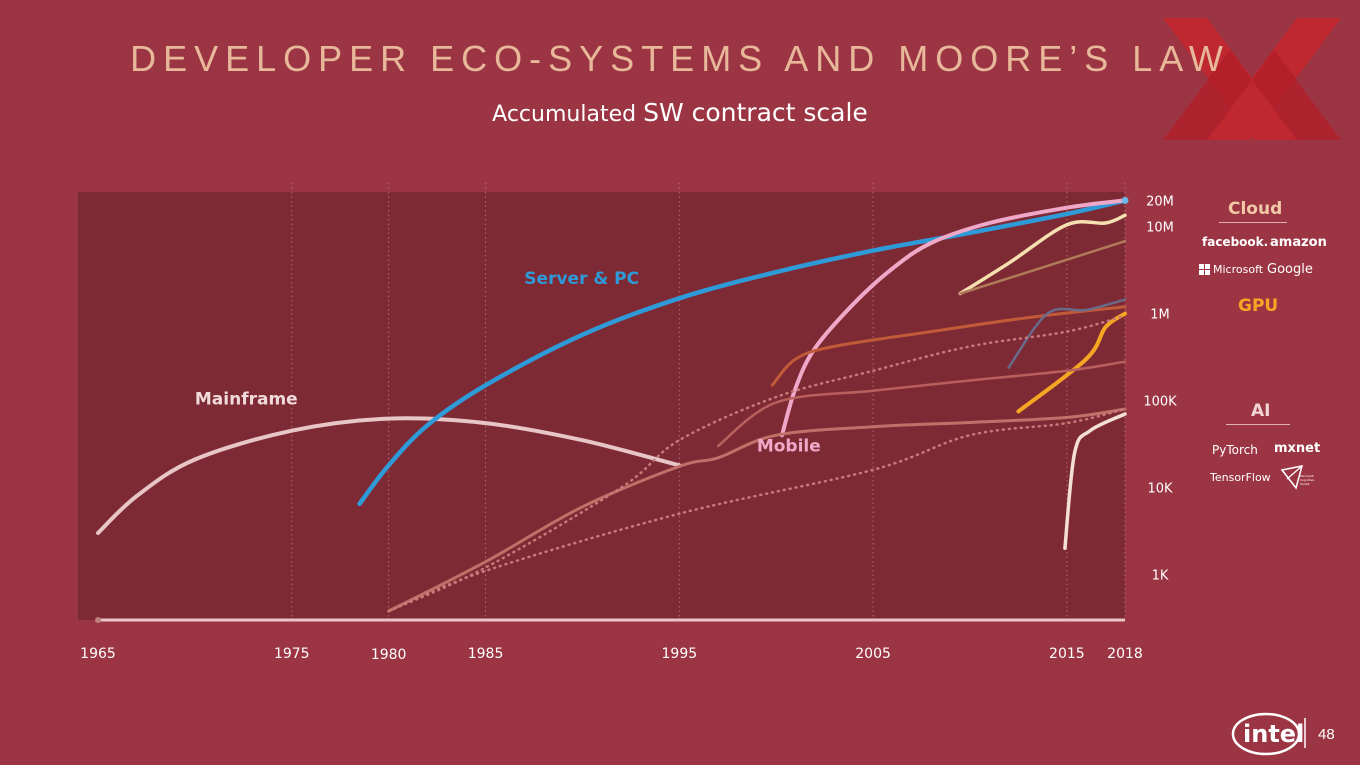 The image size is (1360, 765). Describe the element at coordinates (246, 400) in the screenshot. I see `annotation-label: Mainframe` at that location.